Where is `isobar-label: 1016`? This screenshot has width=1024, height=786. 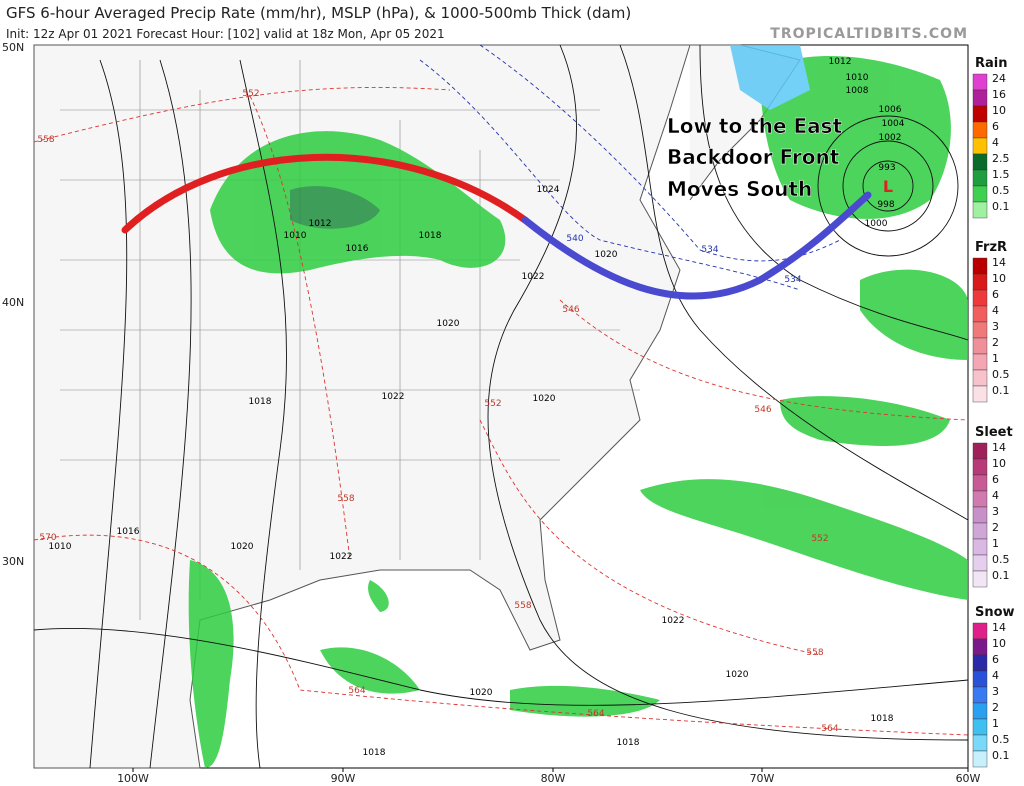 isobar-label: 1016 is located at coordinates (128, 532).